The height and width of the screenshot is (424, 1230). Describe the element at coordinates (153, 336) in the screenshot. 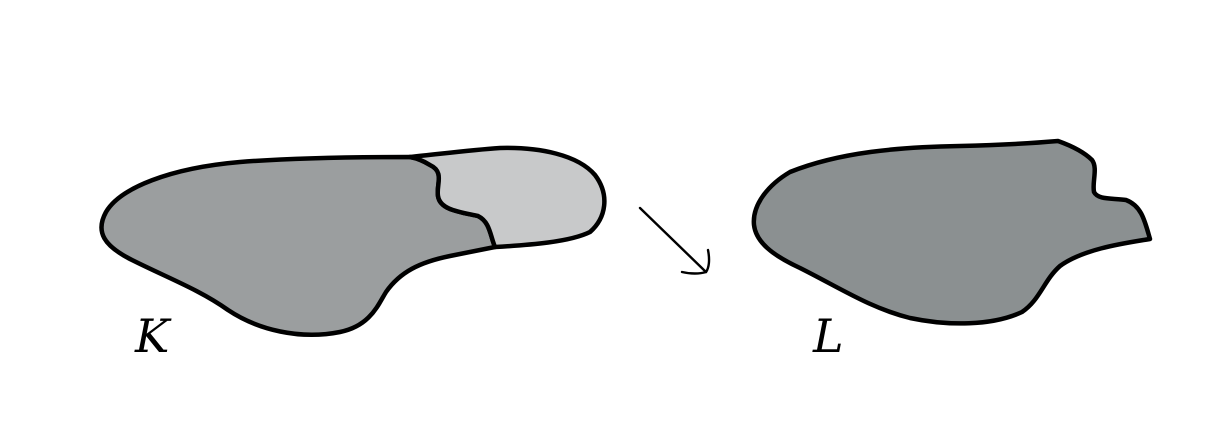

I see `label-k: K` at that location.